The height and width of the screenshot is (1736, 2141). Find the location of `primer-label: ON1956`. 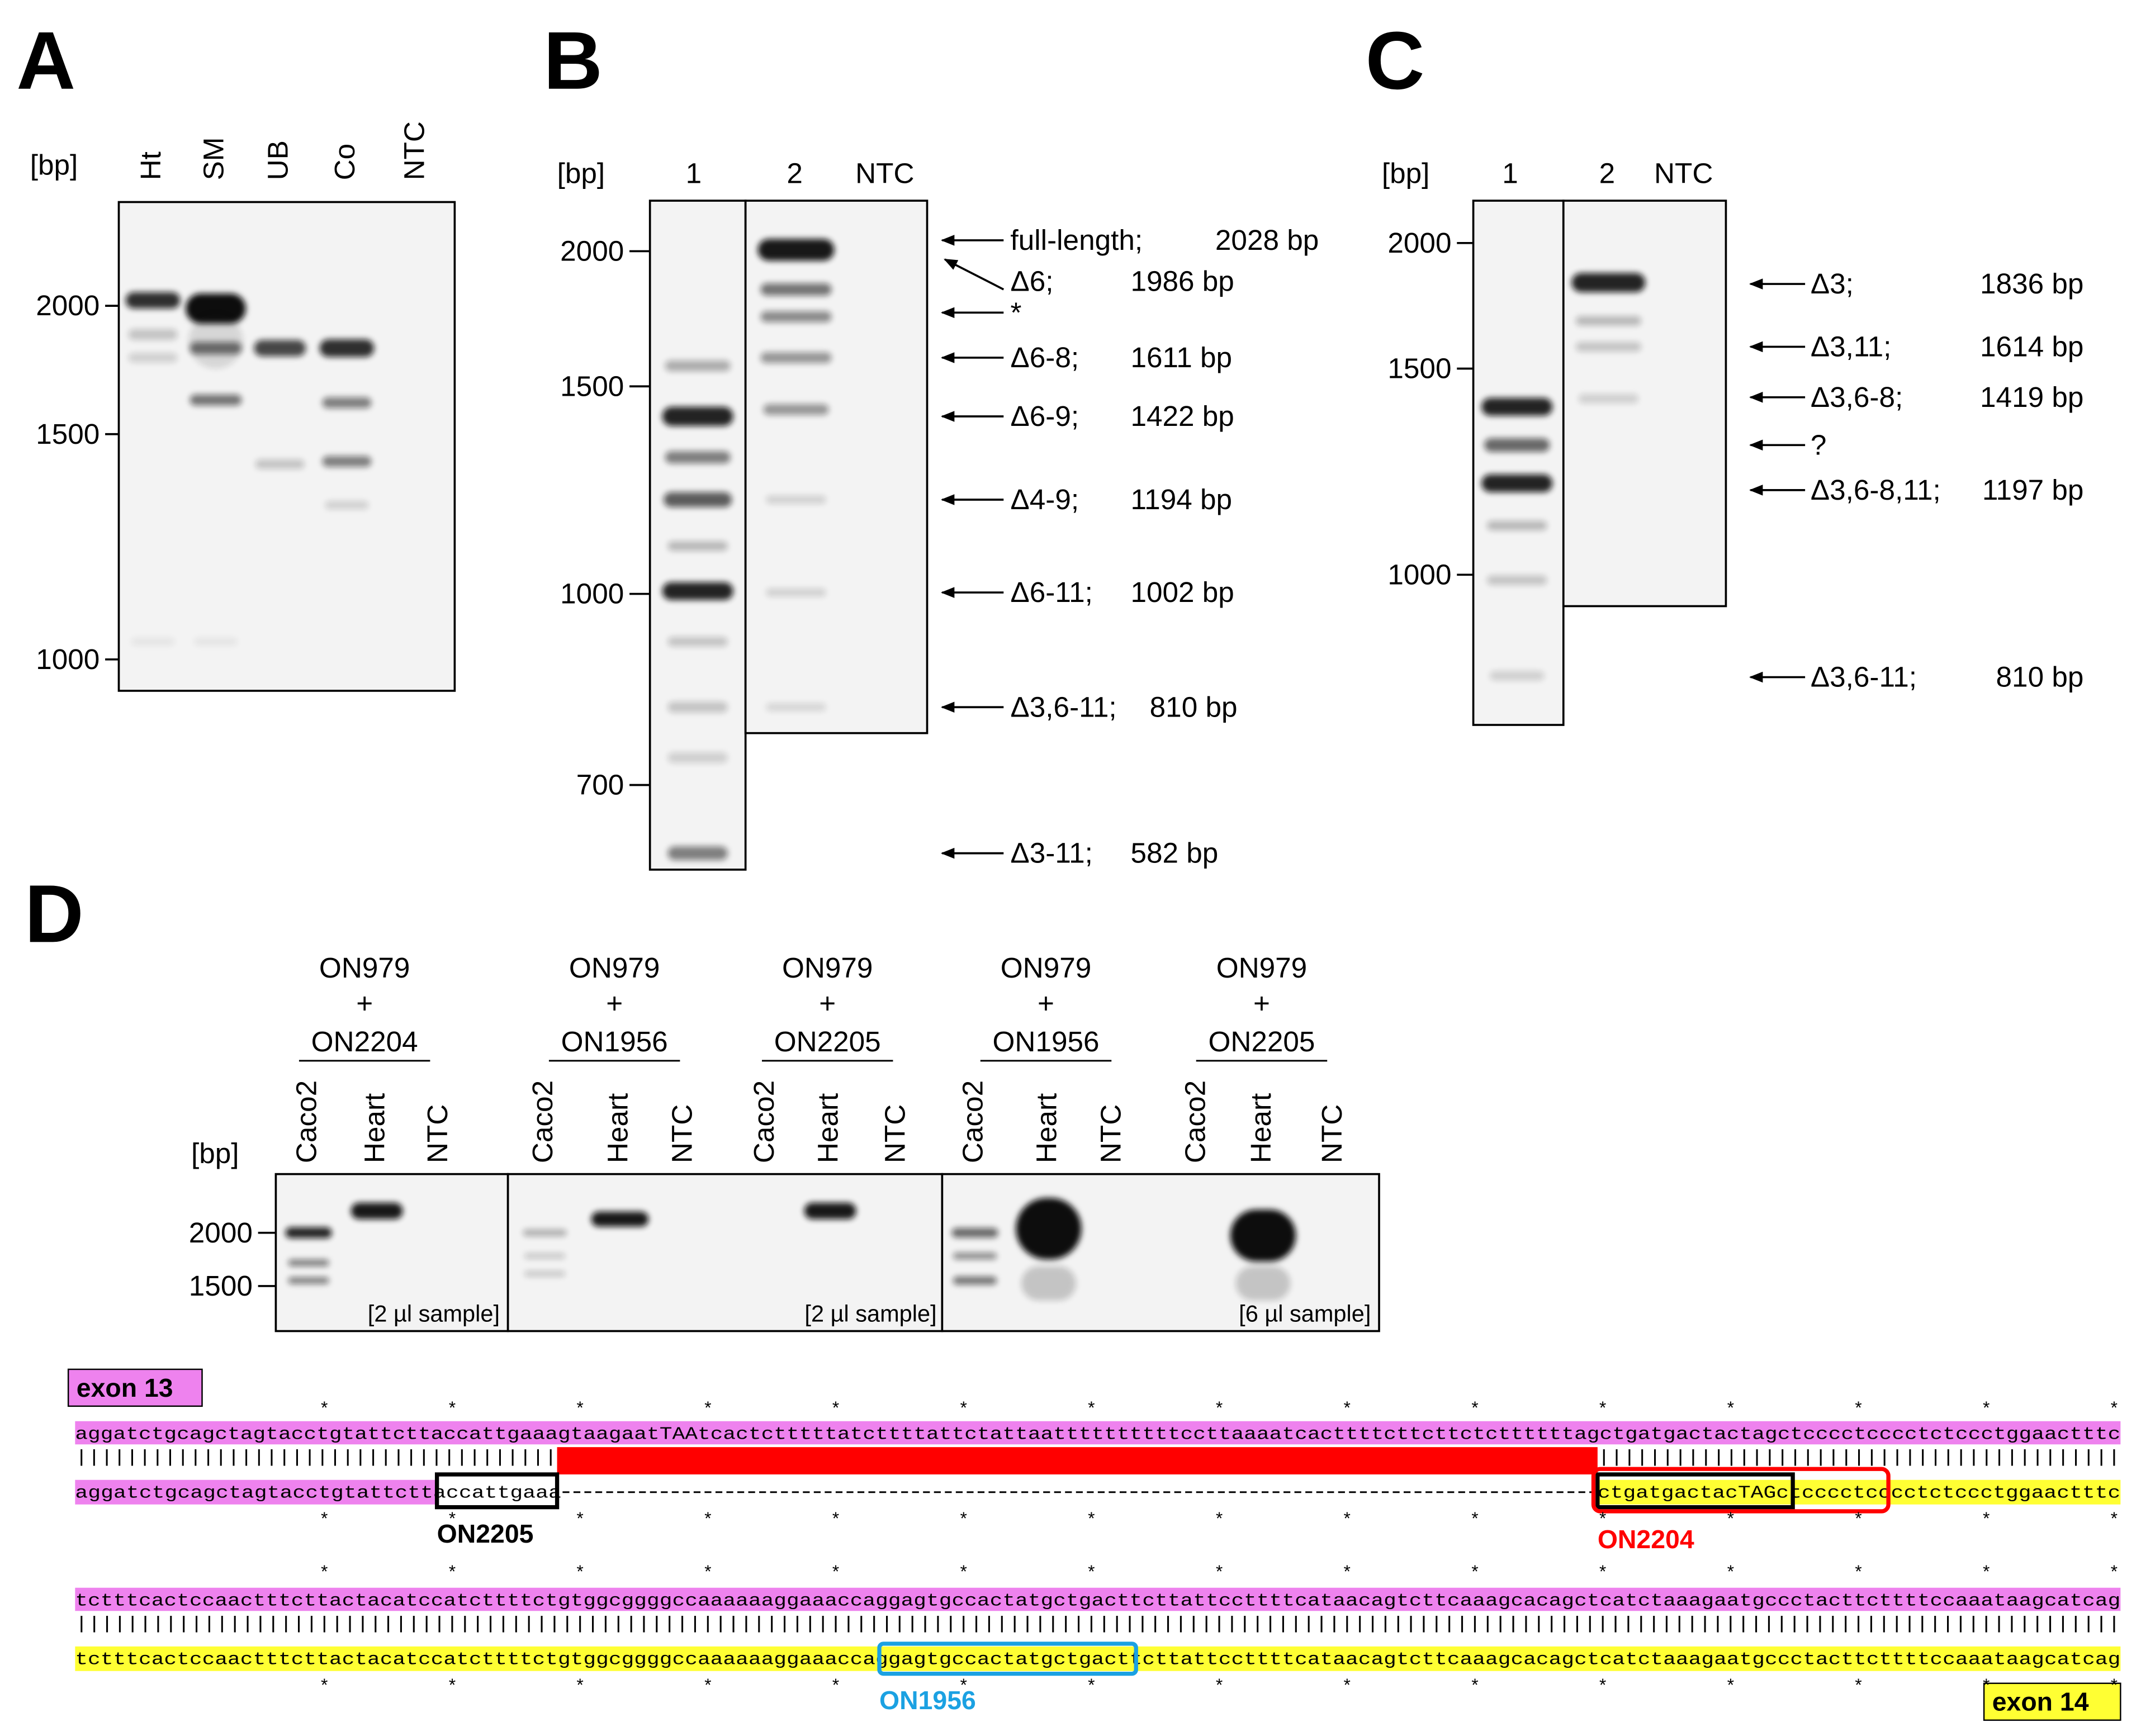

primer-label: ON1956 is located at coordinates (927, 1700).